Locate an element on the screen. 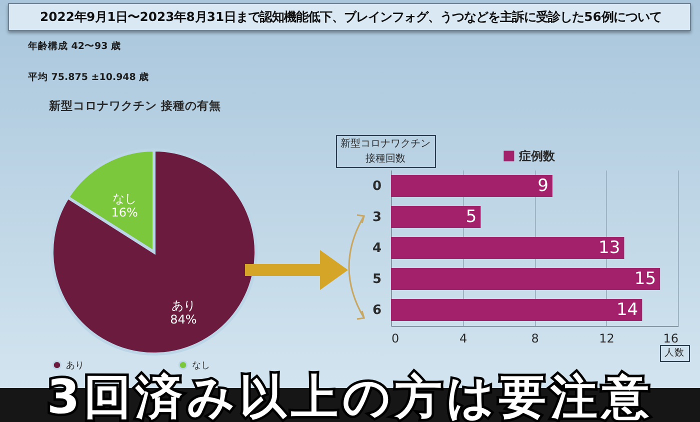  x-tick-label: 0 is located at coordinates (396, 339).